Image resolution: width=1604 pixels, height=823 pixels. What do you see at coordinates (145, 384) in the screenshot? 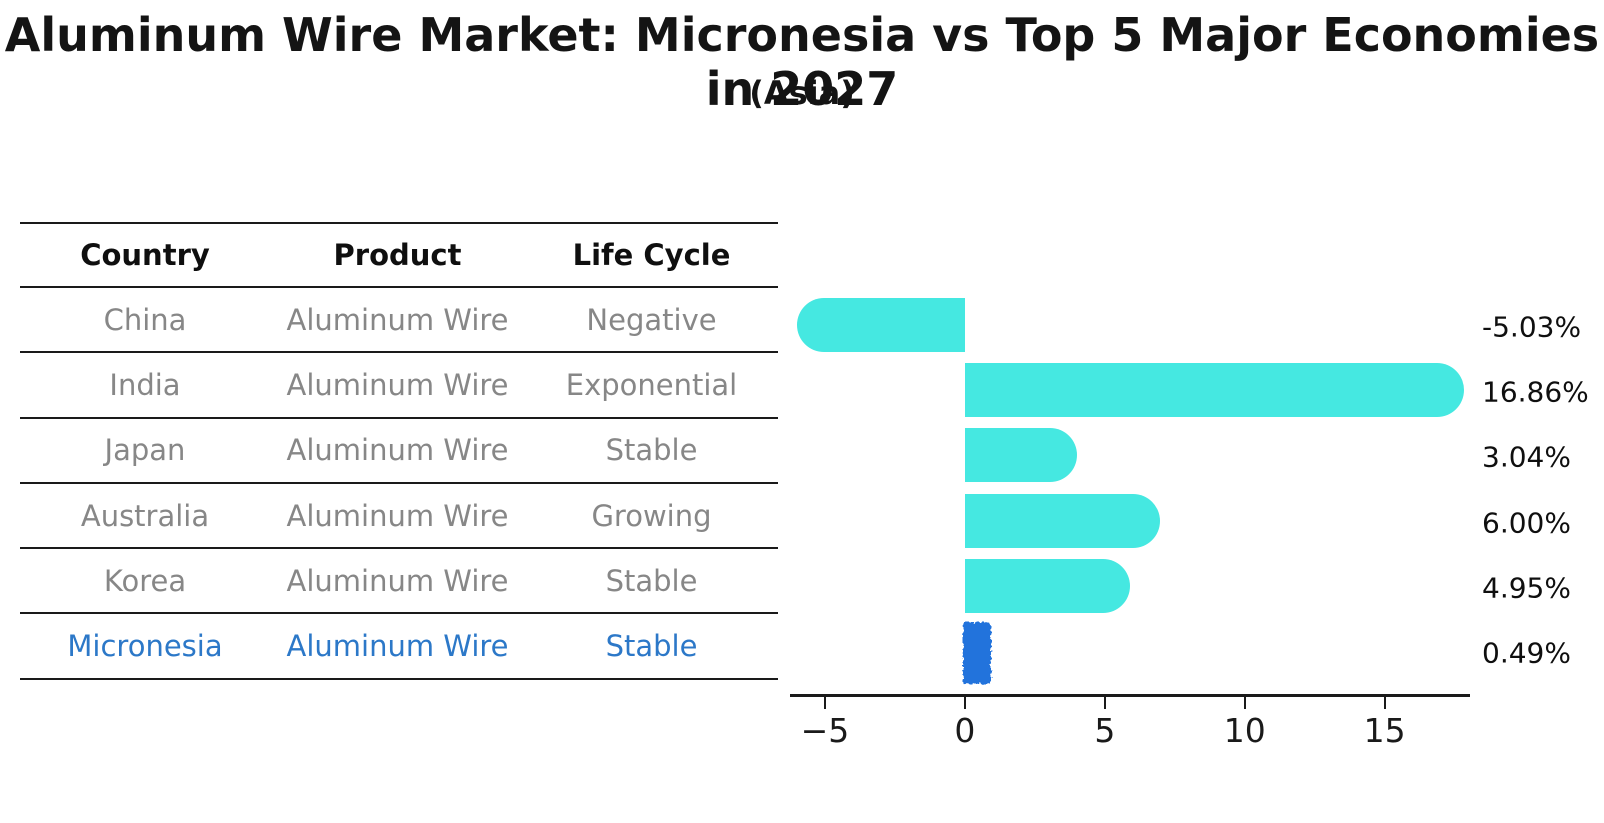
I see `cell-country: India` at bounding box center [145, 384].